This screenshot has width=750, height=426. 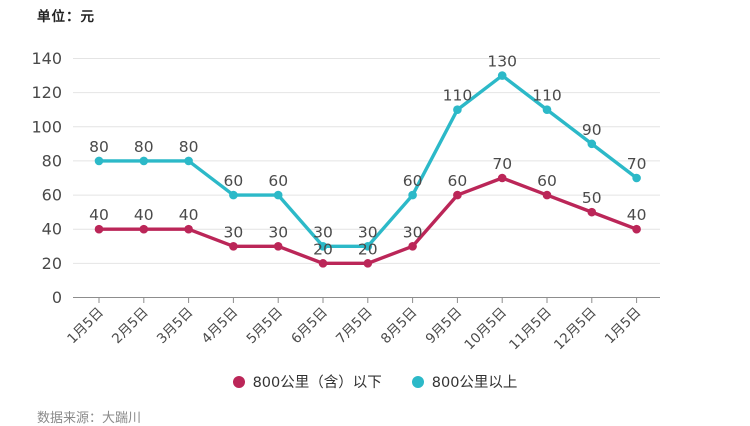 What do you see at coordinates (474, 383) in the screenshot?
I see `legend-label: 800公里以上` at bounding box center [474, 383].